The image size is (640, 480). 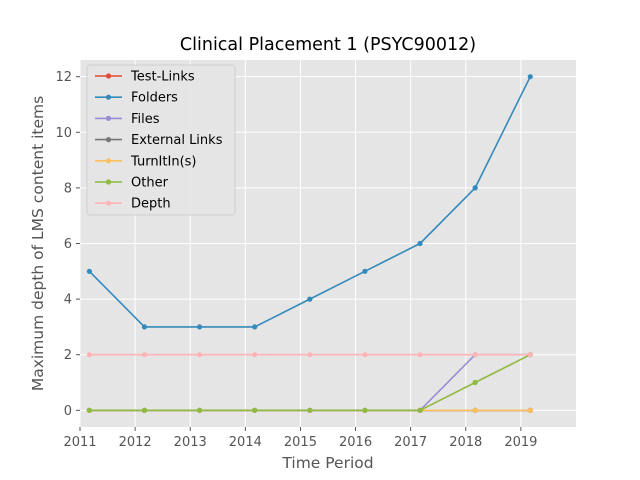 I want to click on legend-label: Files, so click(x=145, y=119).